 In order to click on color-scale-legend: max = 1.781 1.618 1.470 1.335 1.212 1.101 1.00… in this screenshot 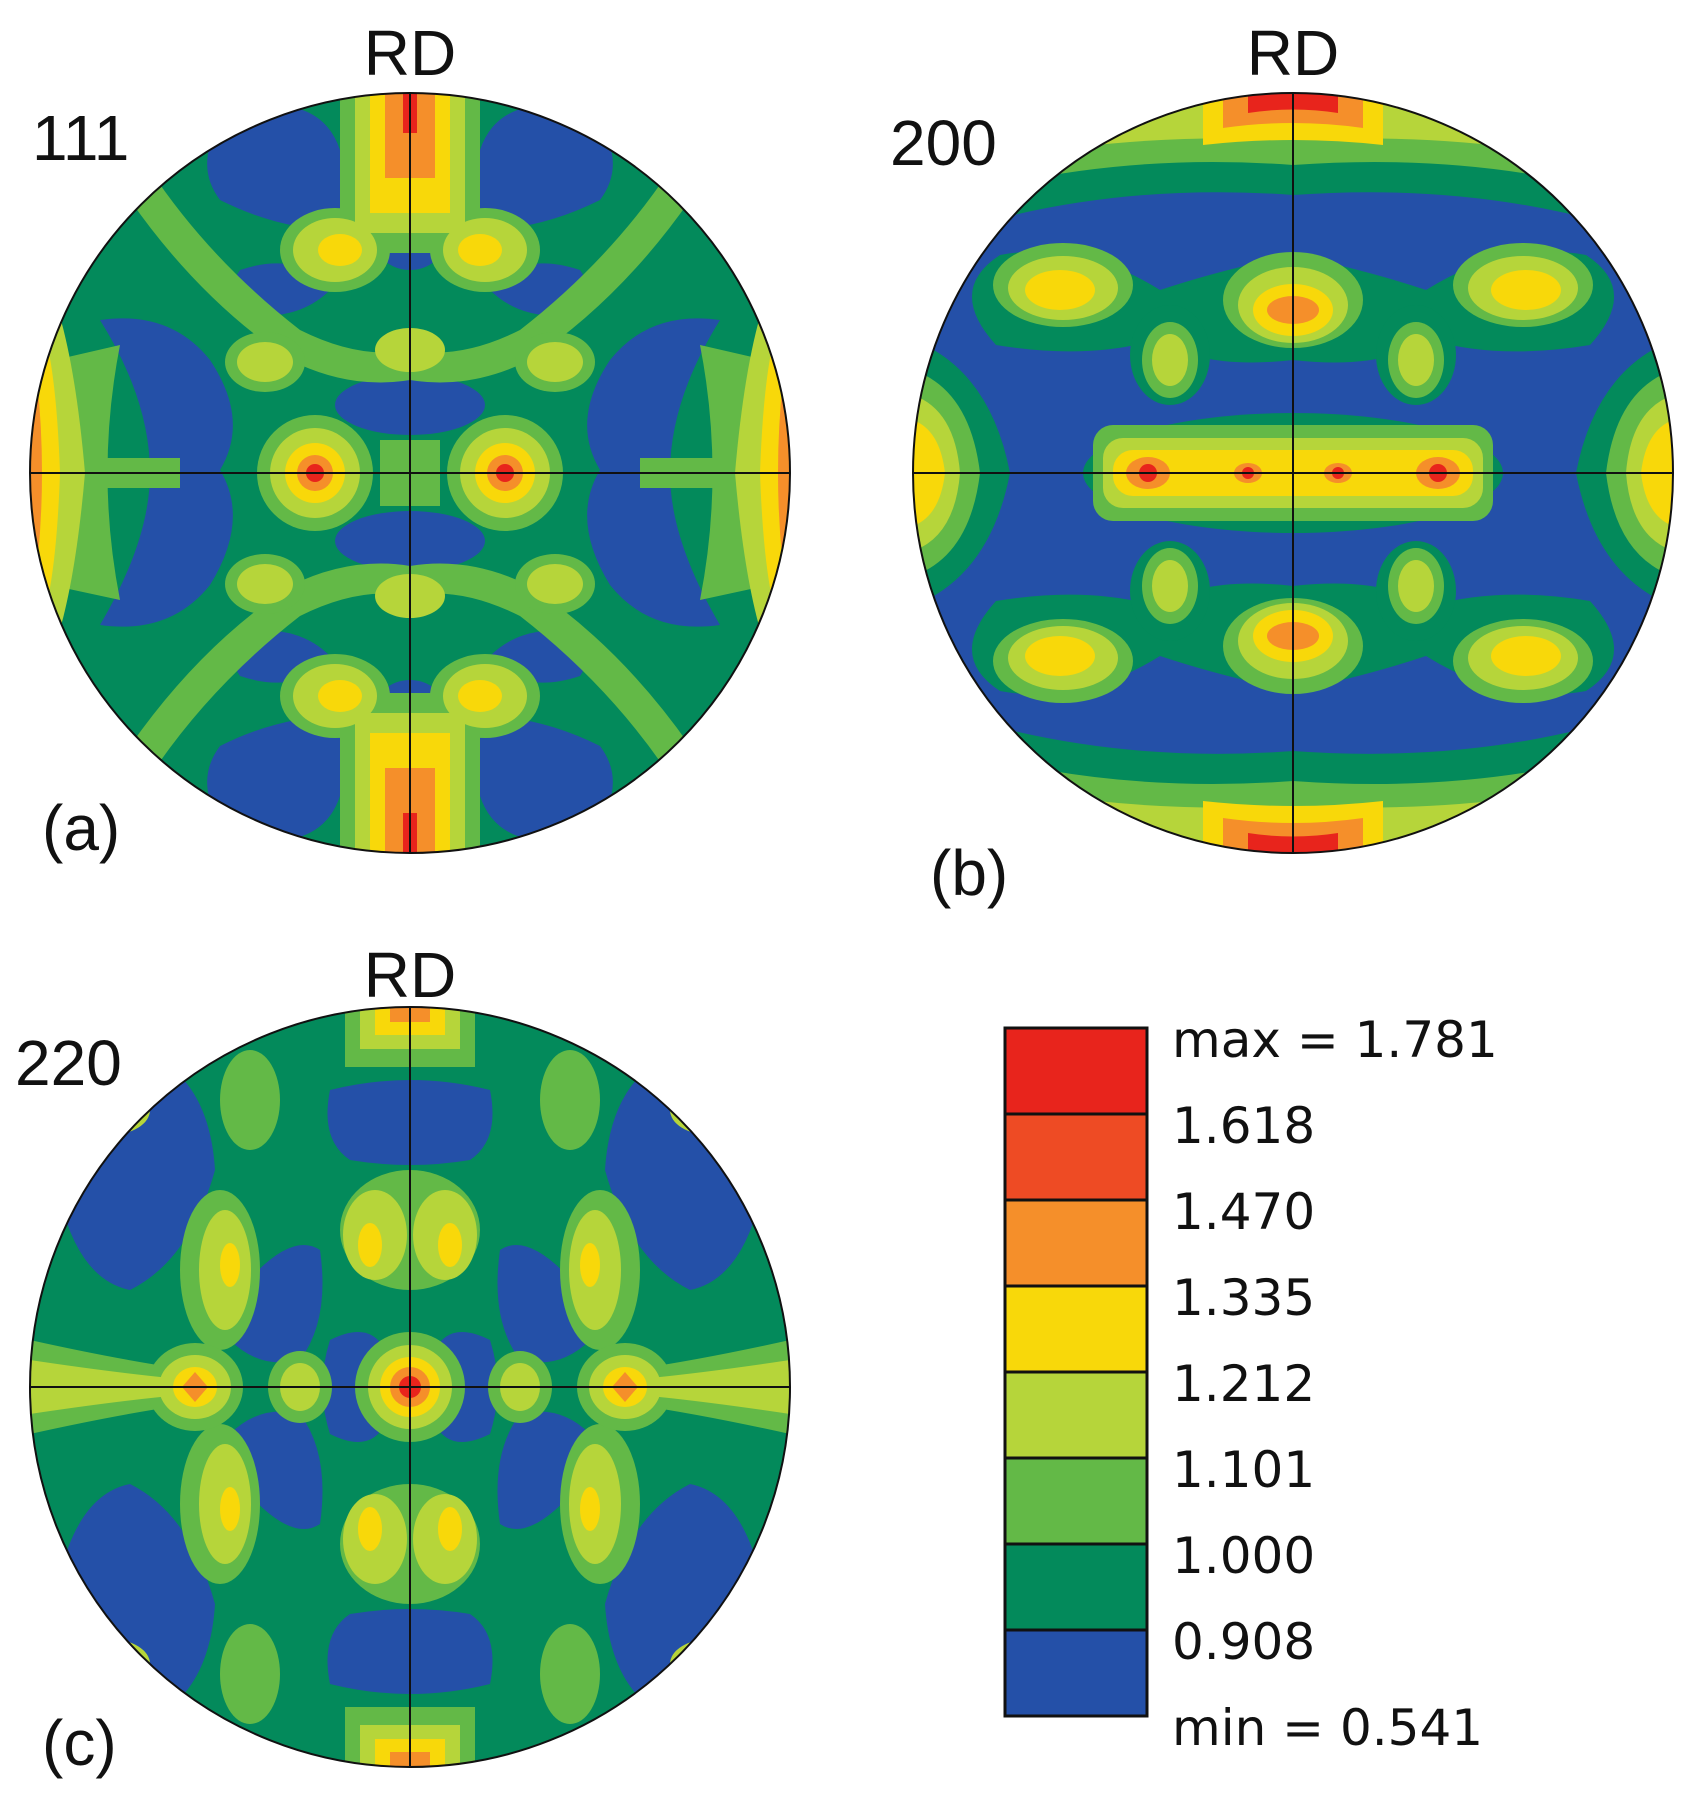, I will do `click(1250, 1384)`.